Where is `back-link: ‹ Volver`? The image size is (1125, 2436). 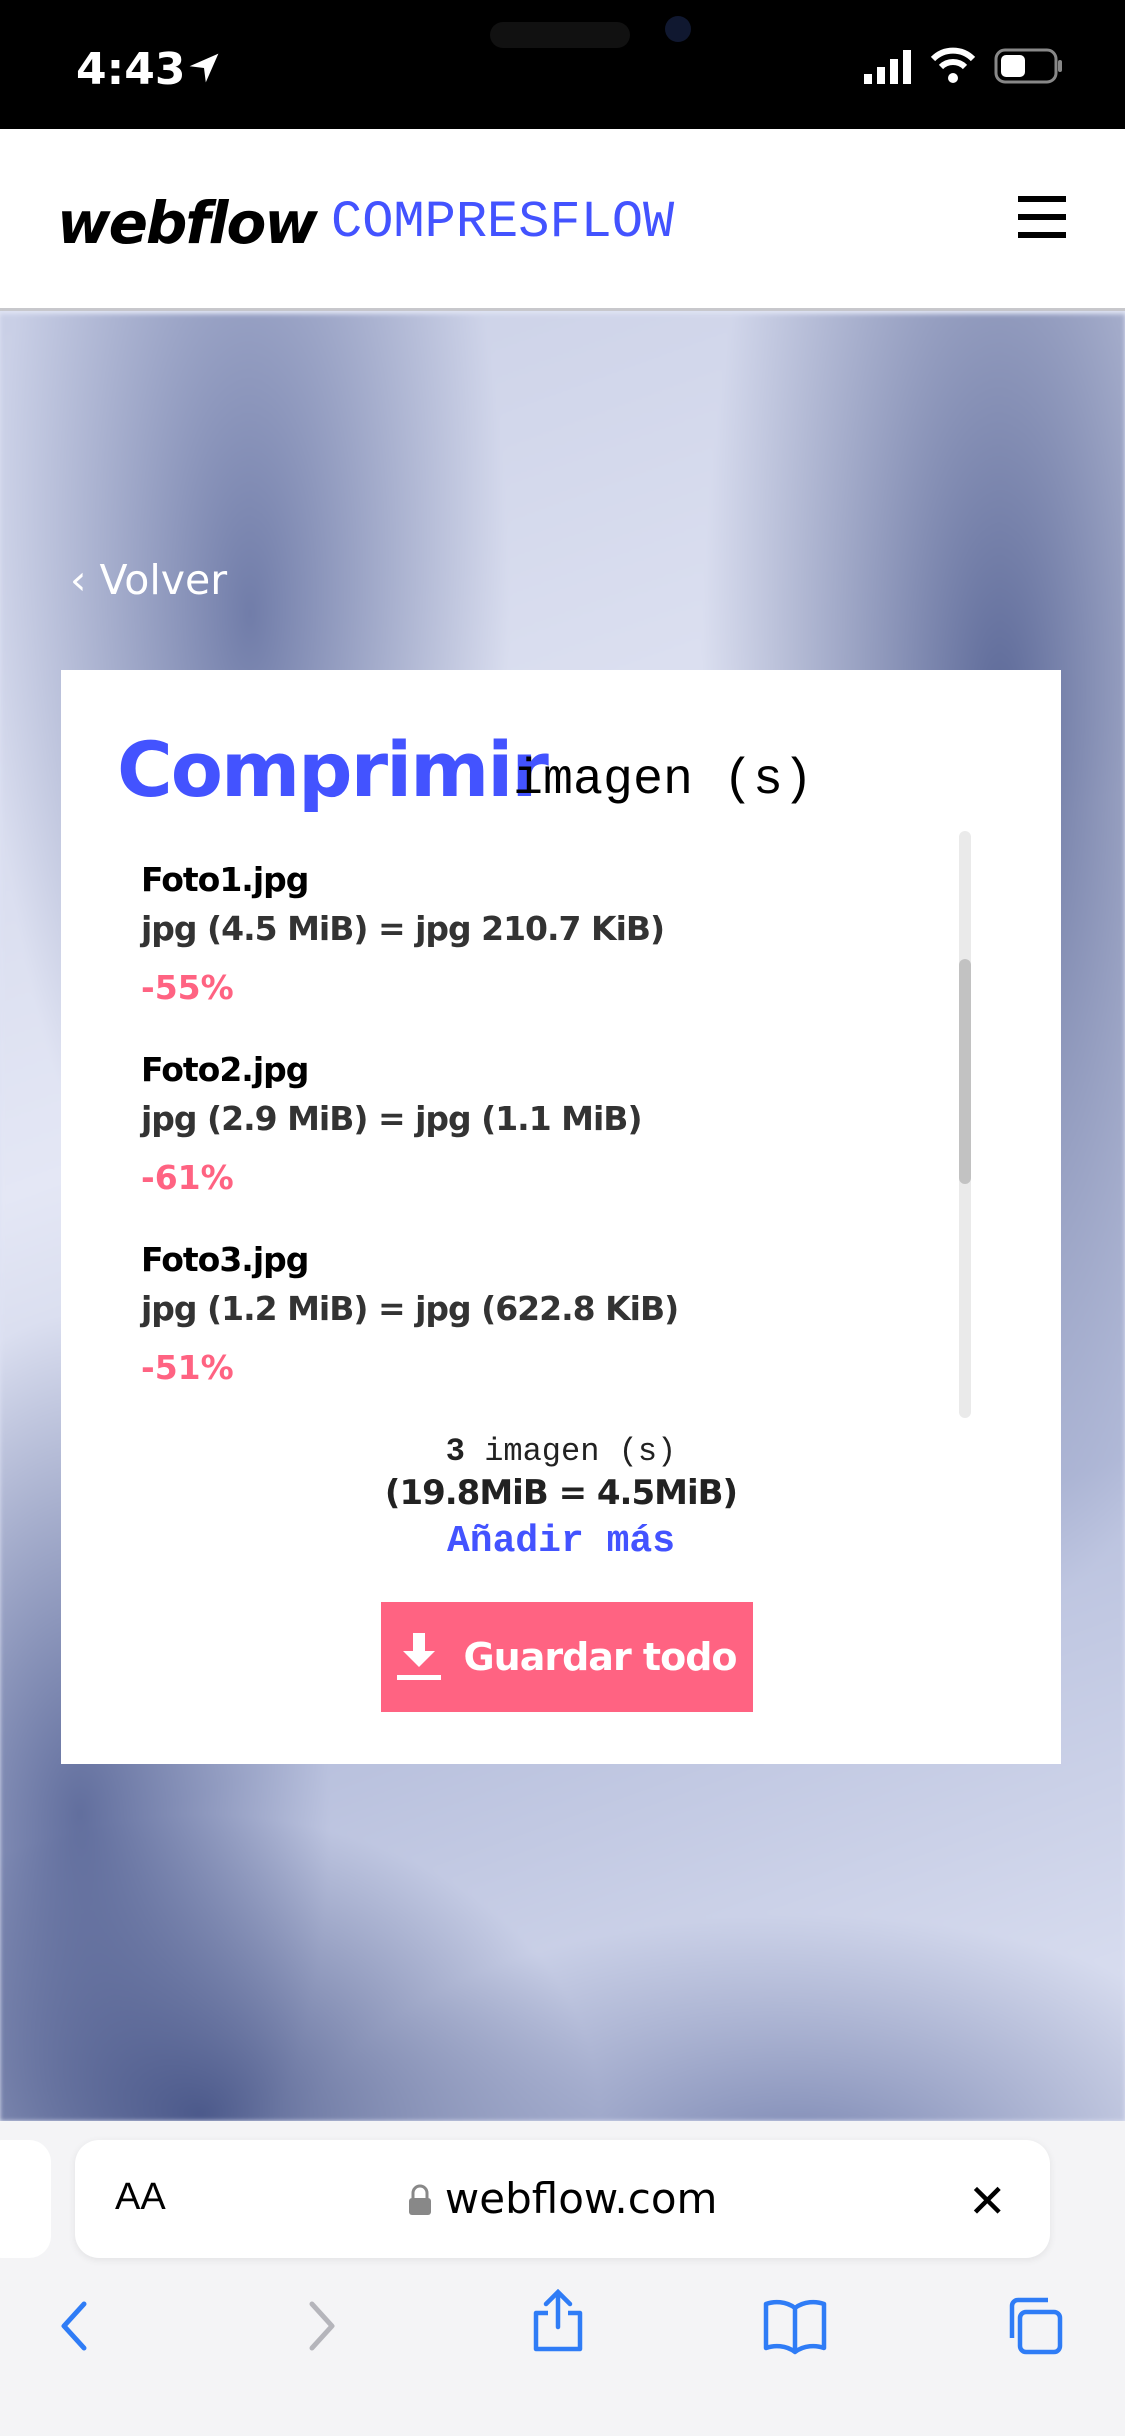
back-link: ‹ Volver is located at coordinates (148, 580).